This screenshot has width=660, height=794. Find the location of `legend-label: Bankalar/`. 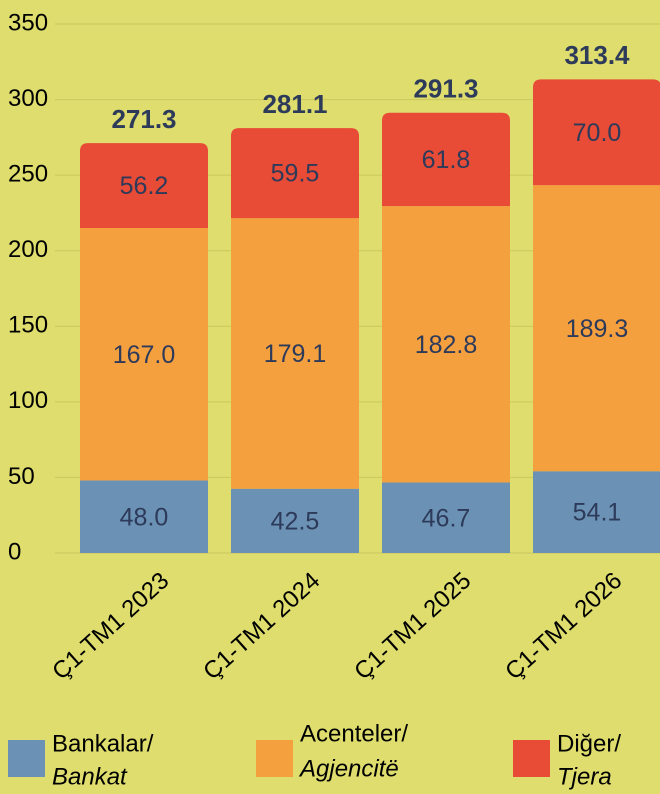

legend-label: Bankalar/ is located at coordinates (103, 743).